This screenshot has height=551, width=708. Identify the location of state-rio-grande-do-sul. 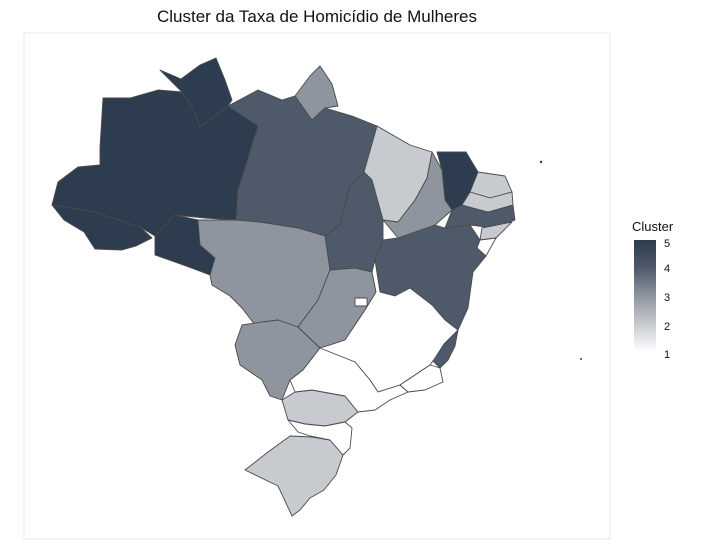
(294, 476).